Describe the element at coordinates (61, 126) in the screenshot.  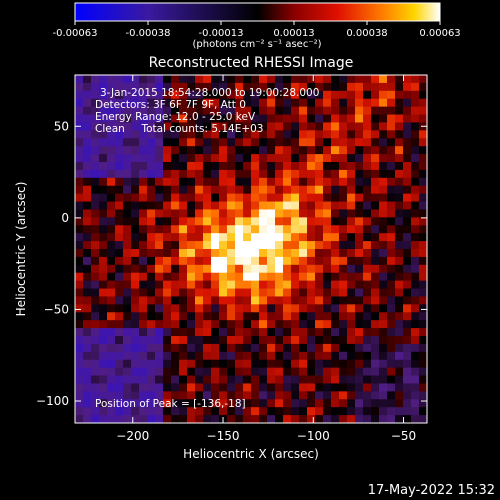
I see `y-tick-label: 50` at that location.